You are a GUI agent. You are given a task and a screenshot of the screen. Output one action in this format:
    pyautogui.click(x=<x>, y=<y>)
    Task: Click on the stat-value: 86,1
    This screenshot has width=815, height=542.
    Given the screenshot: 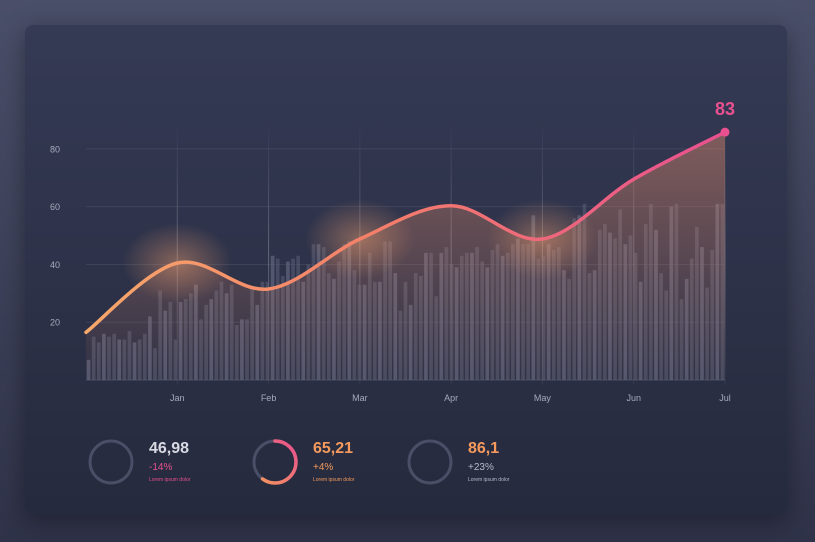 What is the action you would take?
    pyautogui.click(x=484, y=448)
    